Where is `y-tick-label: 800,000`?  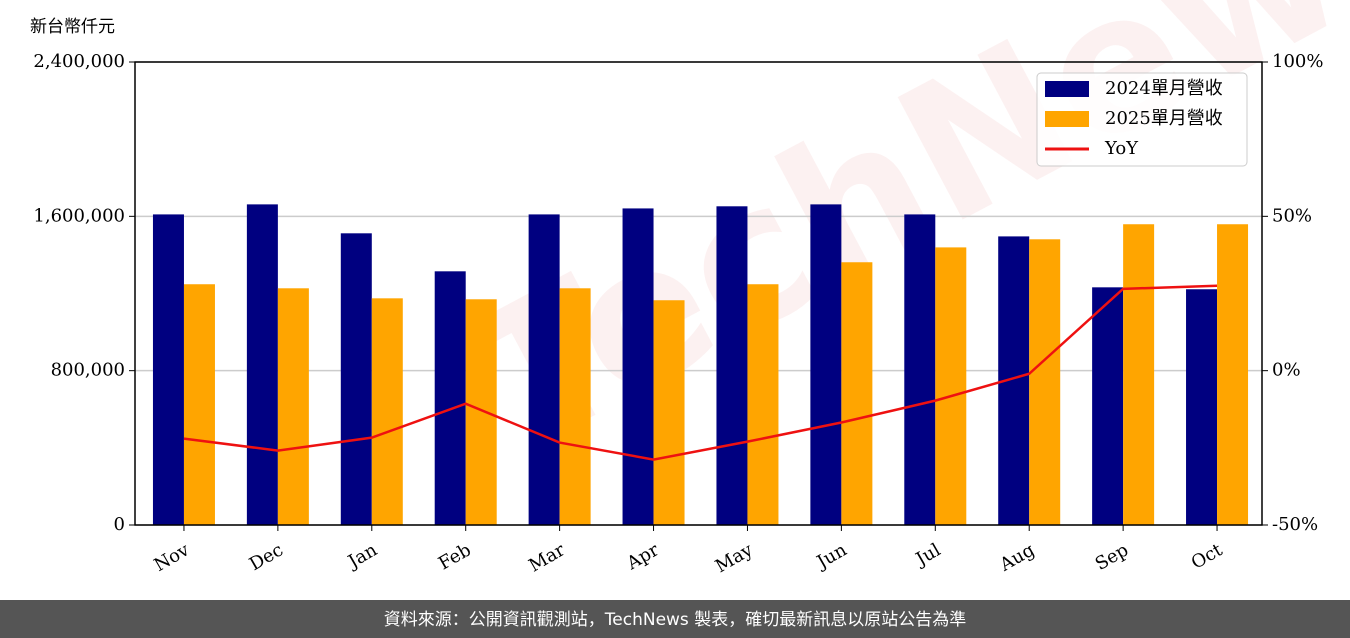 y-tick-label: 800,000 is located at coordinates (88, 370).